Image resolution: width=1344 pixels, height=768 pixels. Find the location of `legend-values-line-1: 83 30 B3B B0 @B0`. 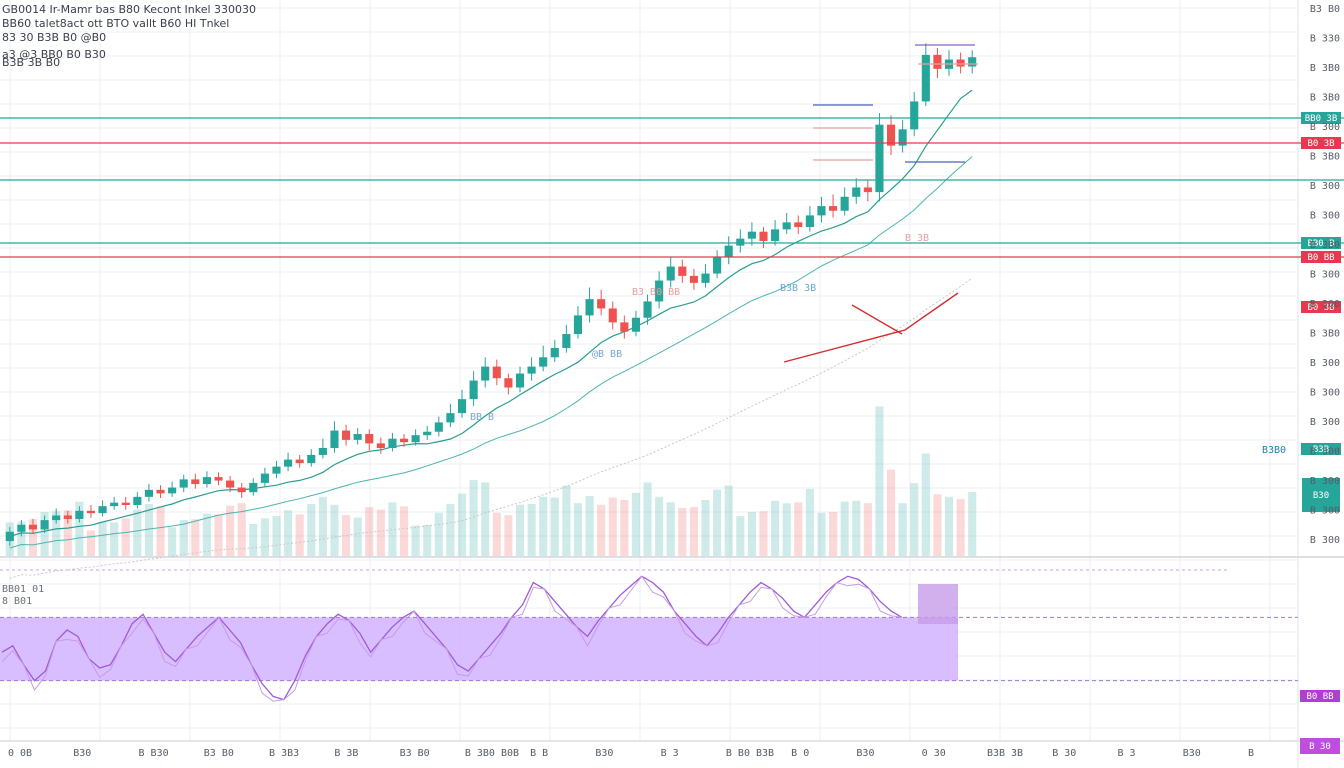

legend-values-line-1: 83 30 B3B B0 @B0 is located at coordinates (54, 37).